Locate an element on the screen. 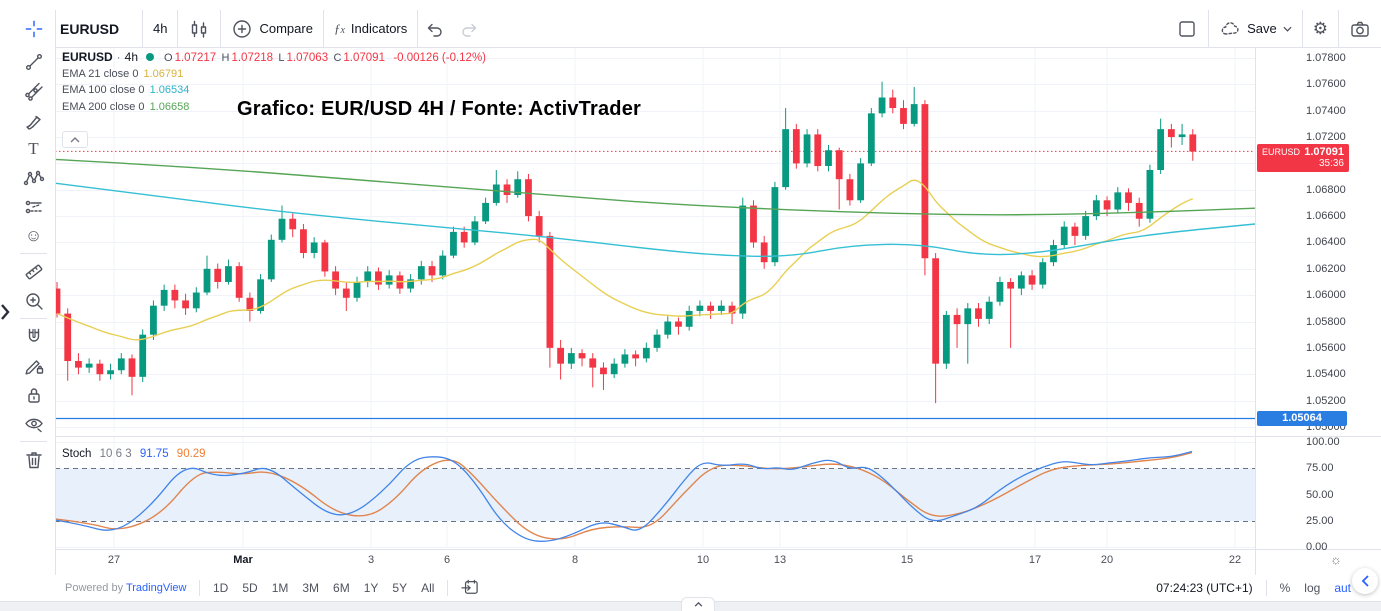 The width and height of the screenshot is (1381, 611). tool-trend-line-button is located at coordinates (33, 61).